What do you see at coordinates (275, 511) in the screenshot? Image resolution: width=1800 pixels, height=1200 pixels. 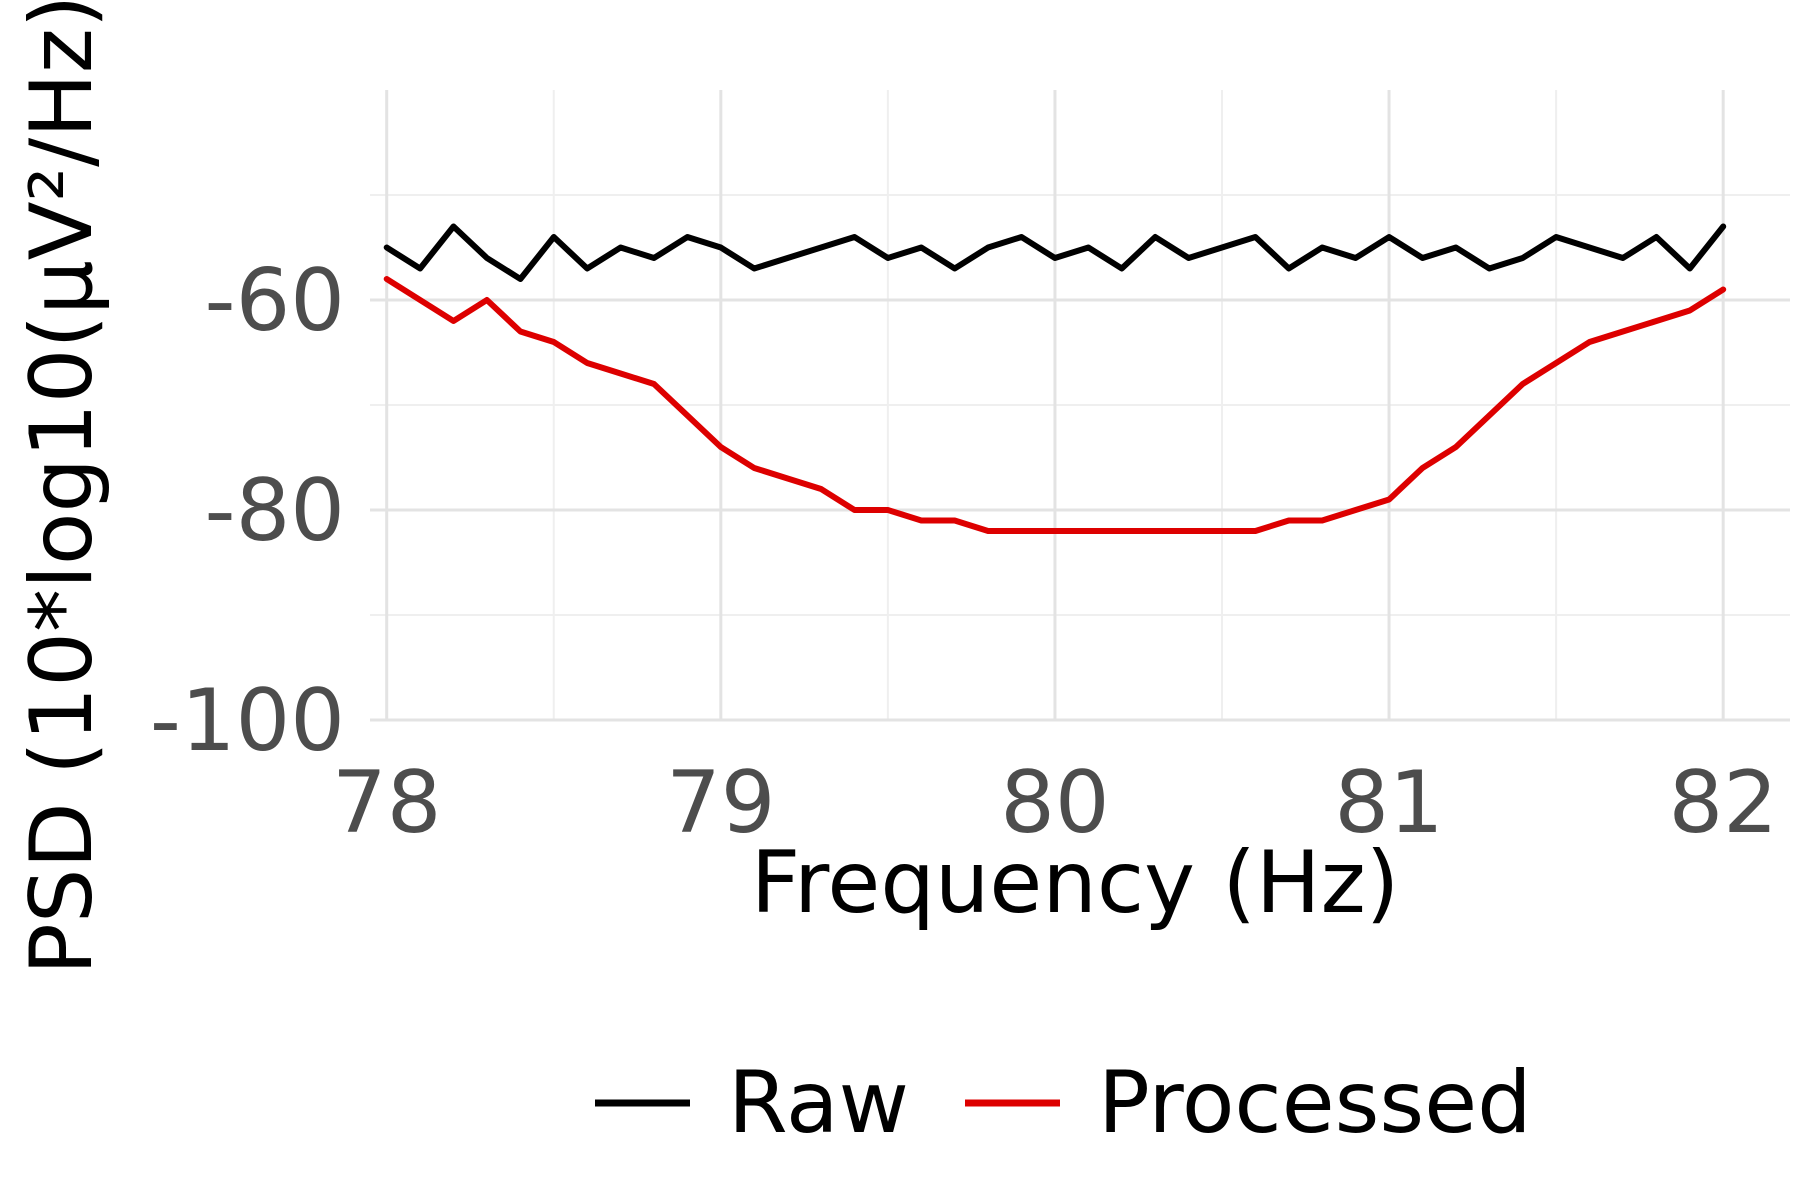 I see `y-tick-label: -80` at bounding box center [275, 511].